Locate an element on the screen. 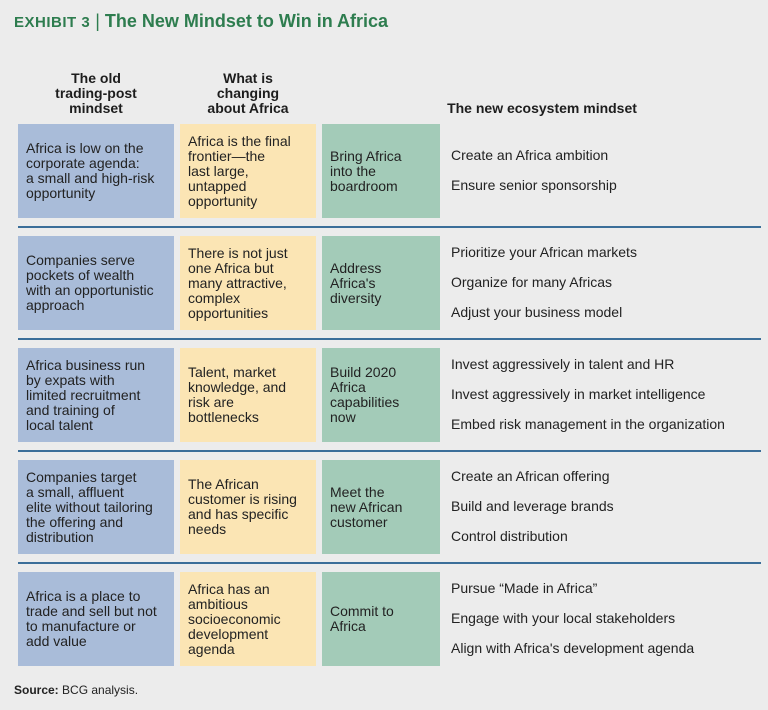 Image resolution: width=768 pixels, height=710 pixels. text-line: last large, is located at coordinates (218, 170).